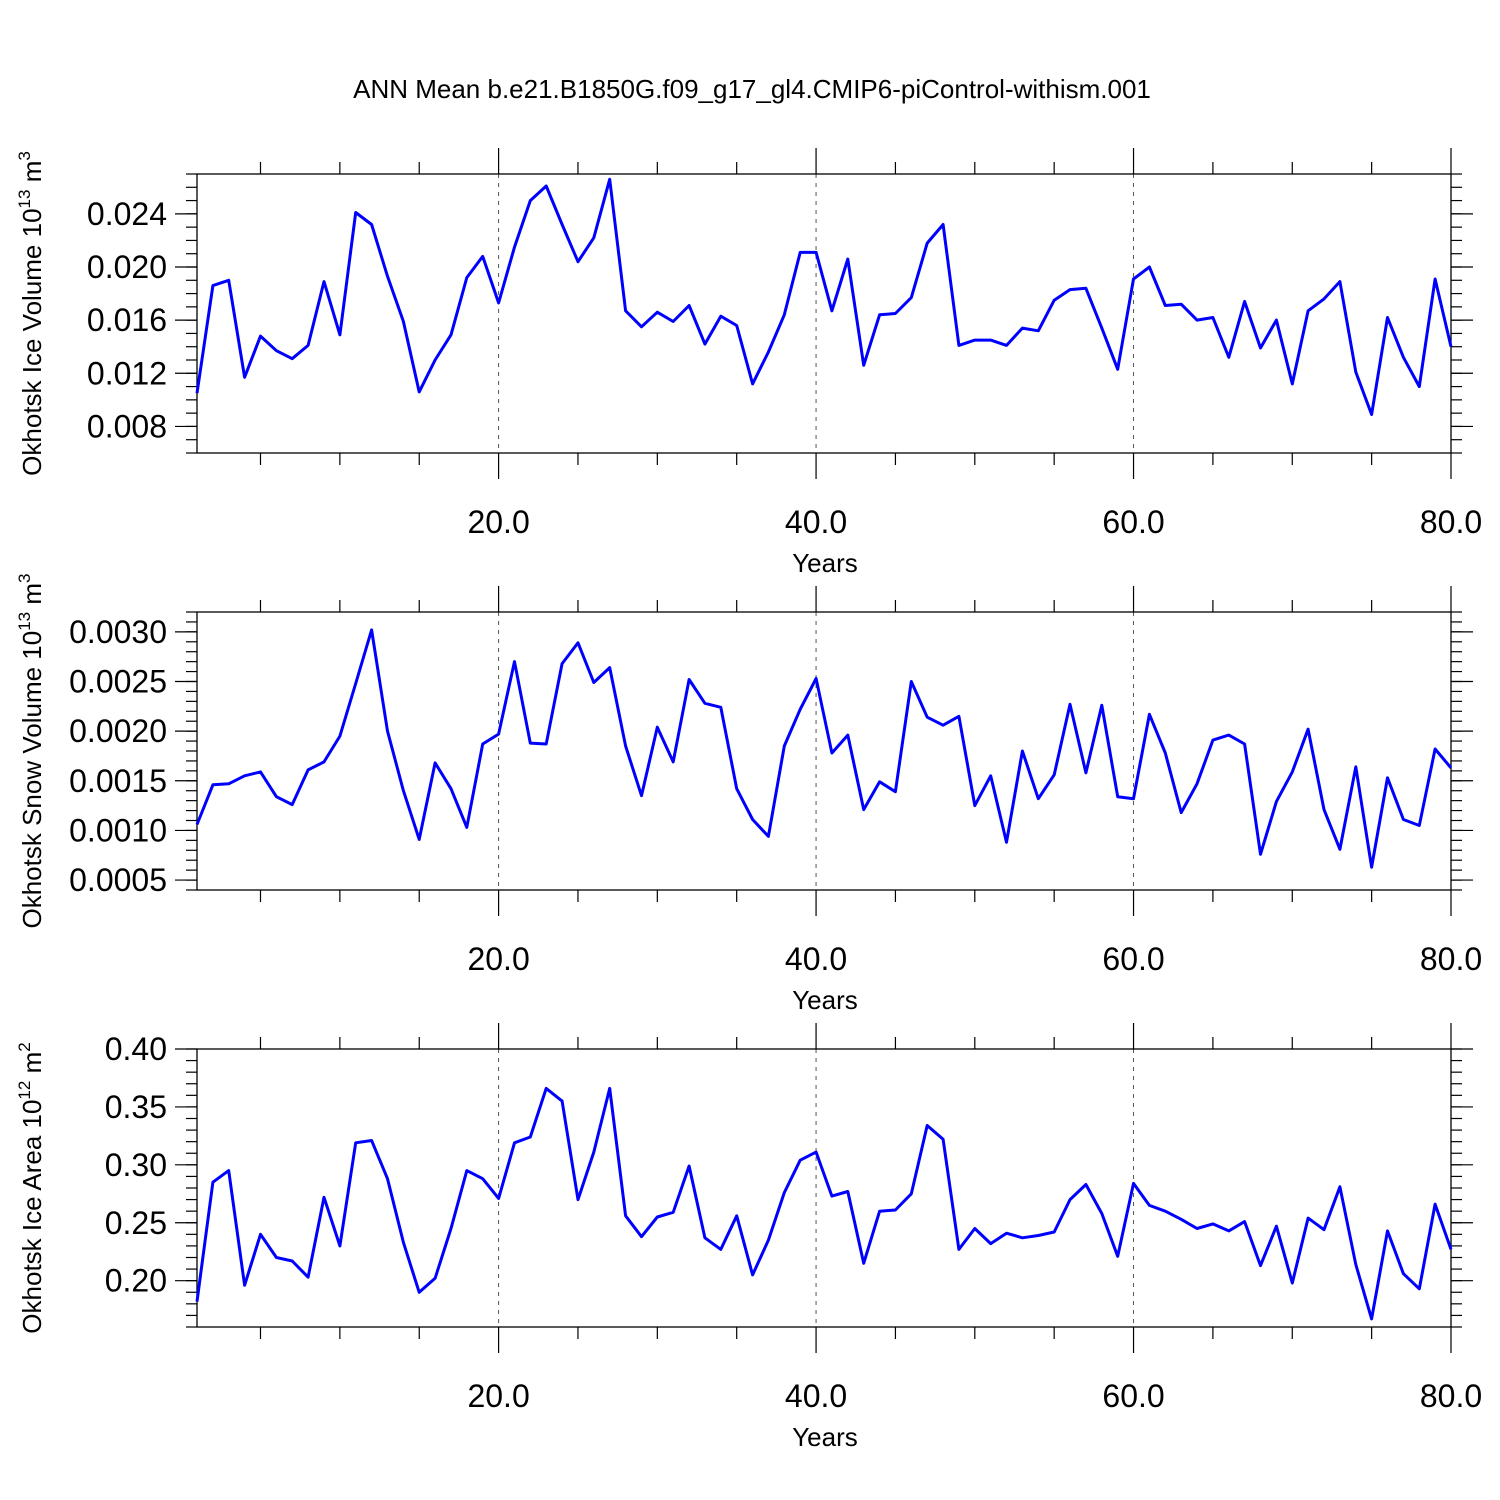 The height and width of the screenshot is (1500, 1500). I want to click on snow-volume-xtick-label: 80.0, so click(1451, 959).